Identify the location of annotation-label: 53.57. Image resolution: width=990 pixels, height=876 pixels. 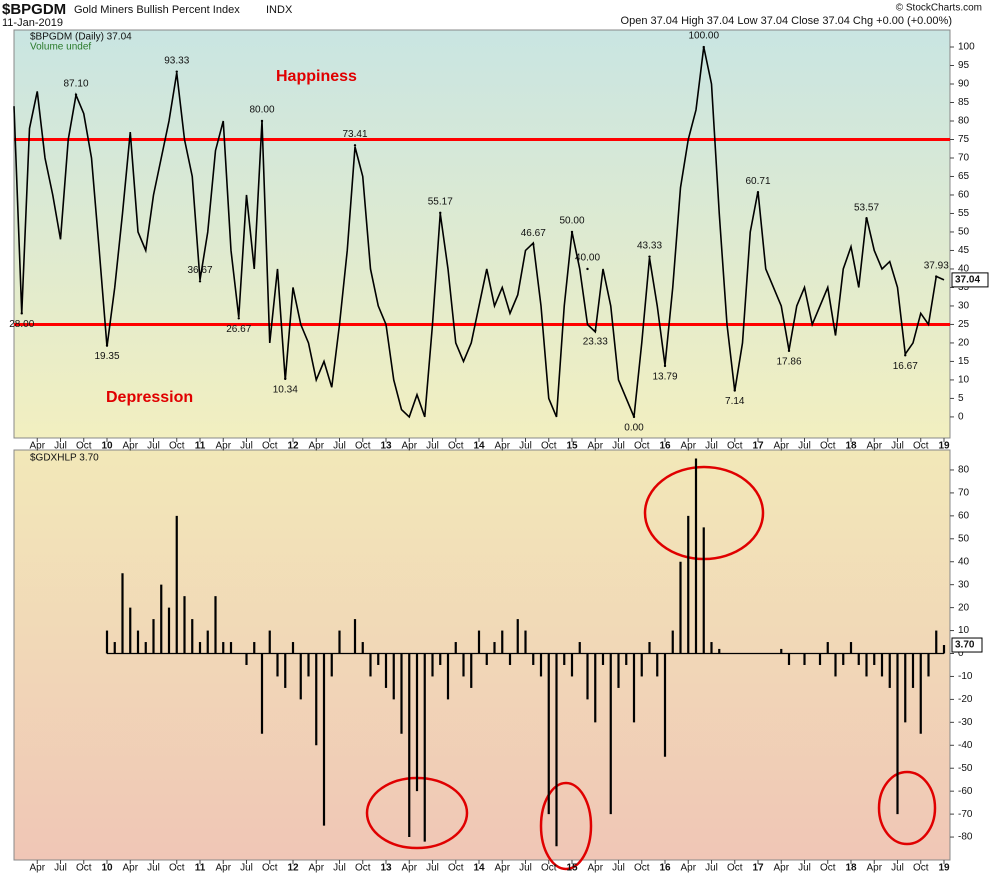
(866, 207).